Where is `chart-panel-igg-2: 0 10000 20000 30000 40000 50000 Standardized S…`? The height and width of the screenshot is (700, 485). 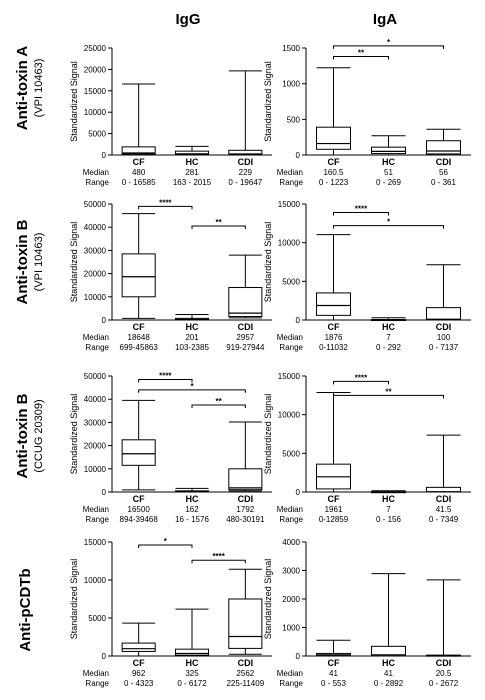 chart-panel-igg-2: 0 10000 20000 30000 40000 50000 Standardized S… is located at coordinates (170, 447).